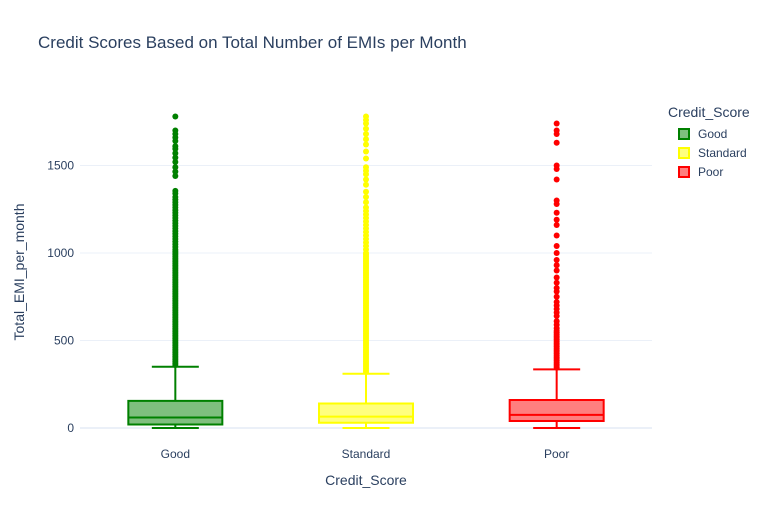  Describe the element at coordinates (64, 341) in the screenshot. I see `y-tick-label-500: 500` at that location.